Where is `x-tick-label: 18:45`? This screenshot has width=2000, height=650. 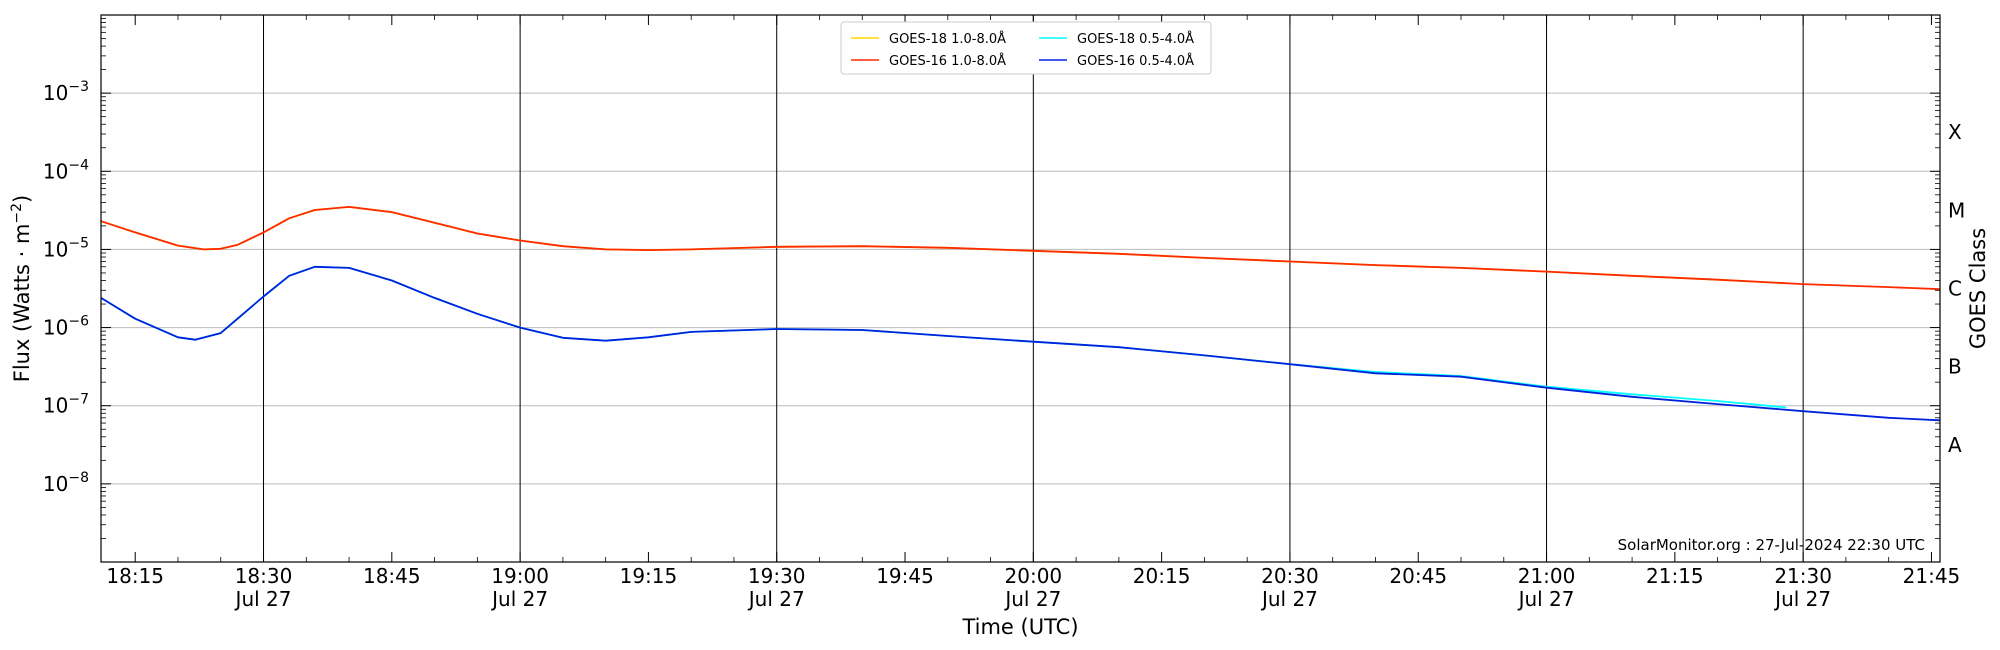 x-tick-label: 18:45 is located at coordinates (392, 576).